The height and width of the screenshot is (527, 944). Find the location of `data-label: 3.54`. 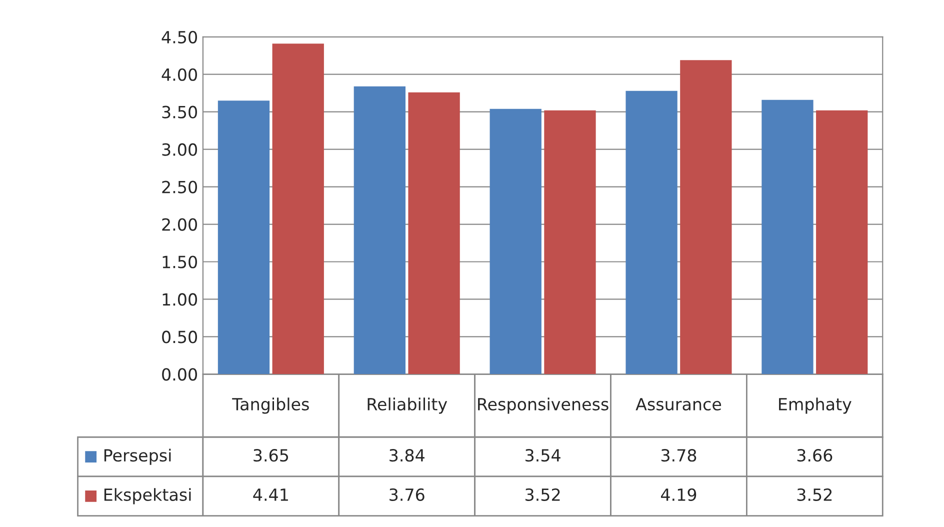

data-label: 3.54 is located at coordinates (543, 455).